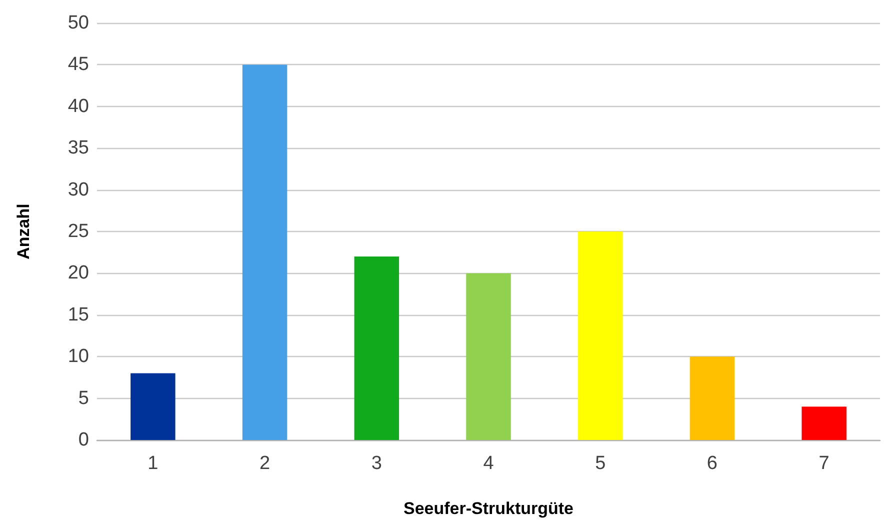 The image size is (885, 530). I want to click on y-tick-label: 50, so click(78, 23).